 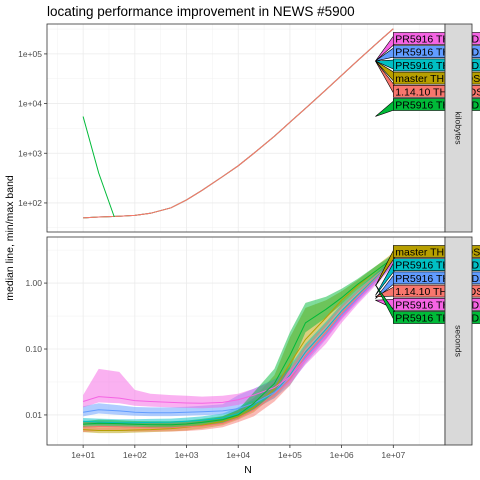 I want to click on y-tick-label: 0.01, so click(x=33, y=415).